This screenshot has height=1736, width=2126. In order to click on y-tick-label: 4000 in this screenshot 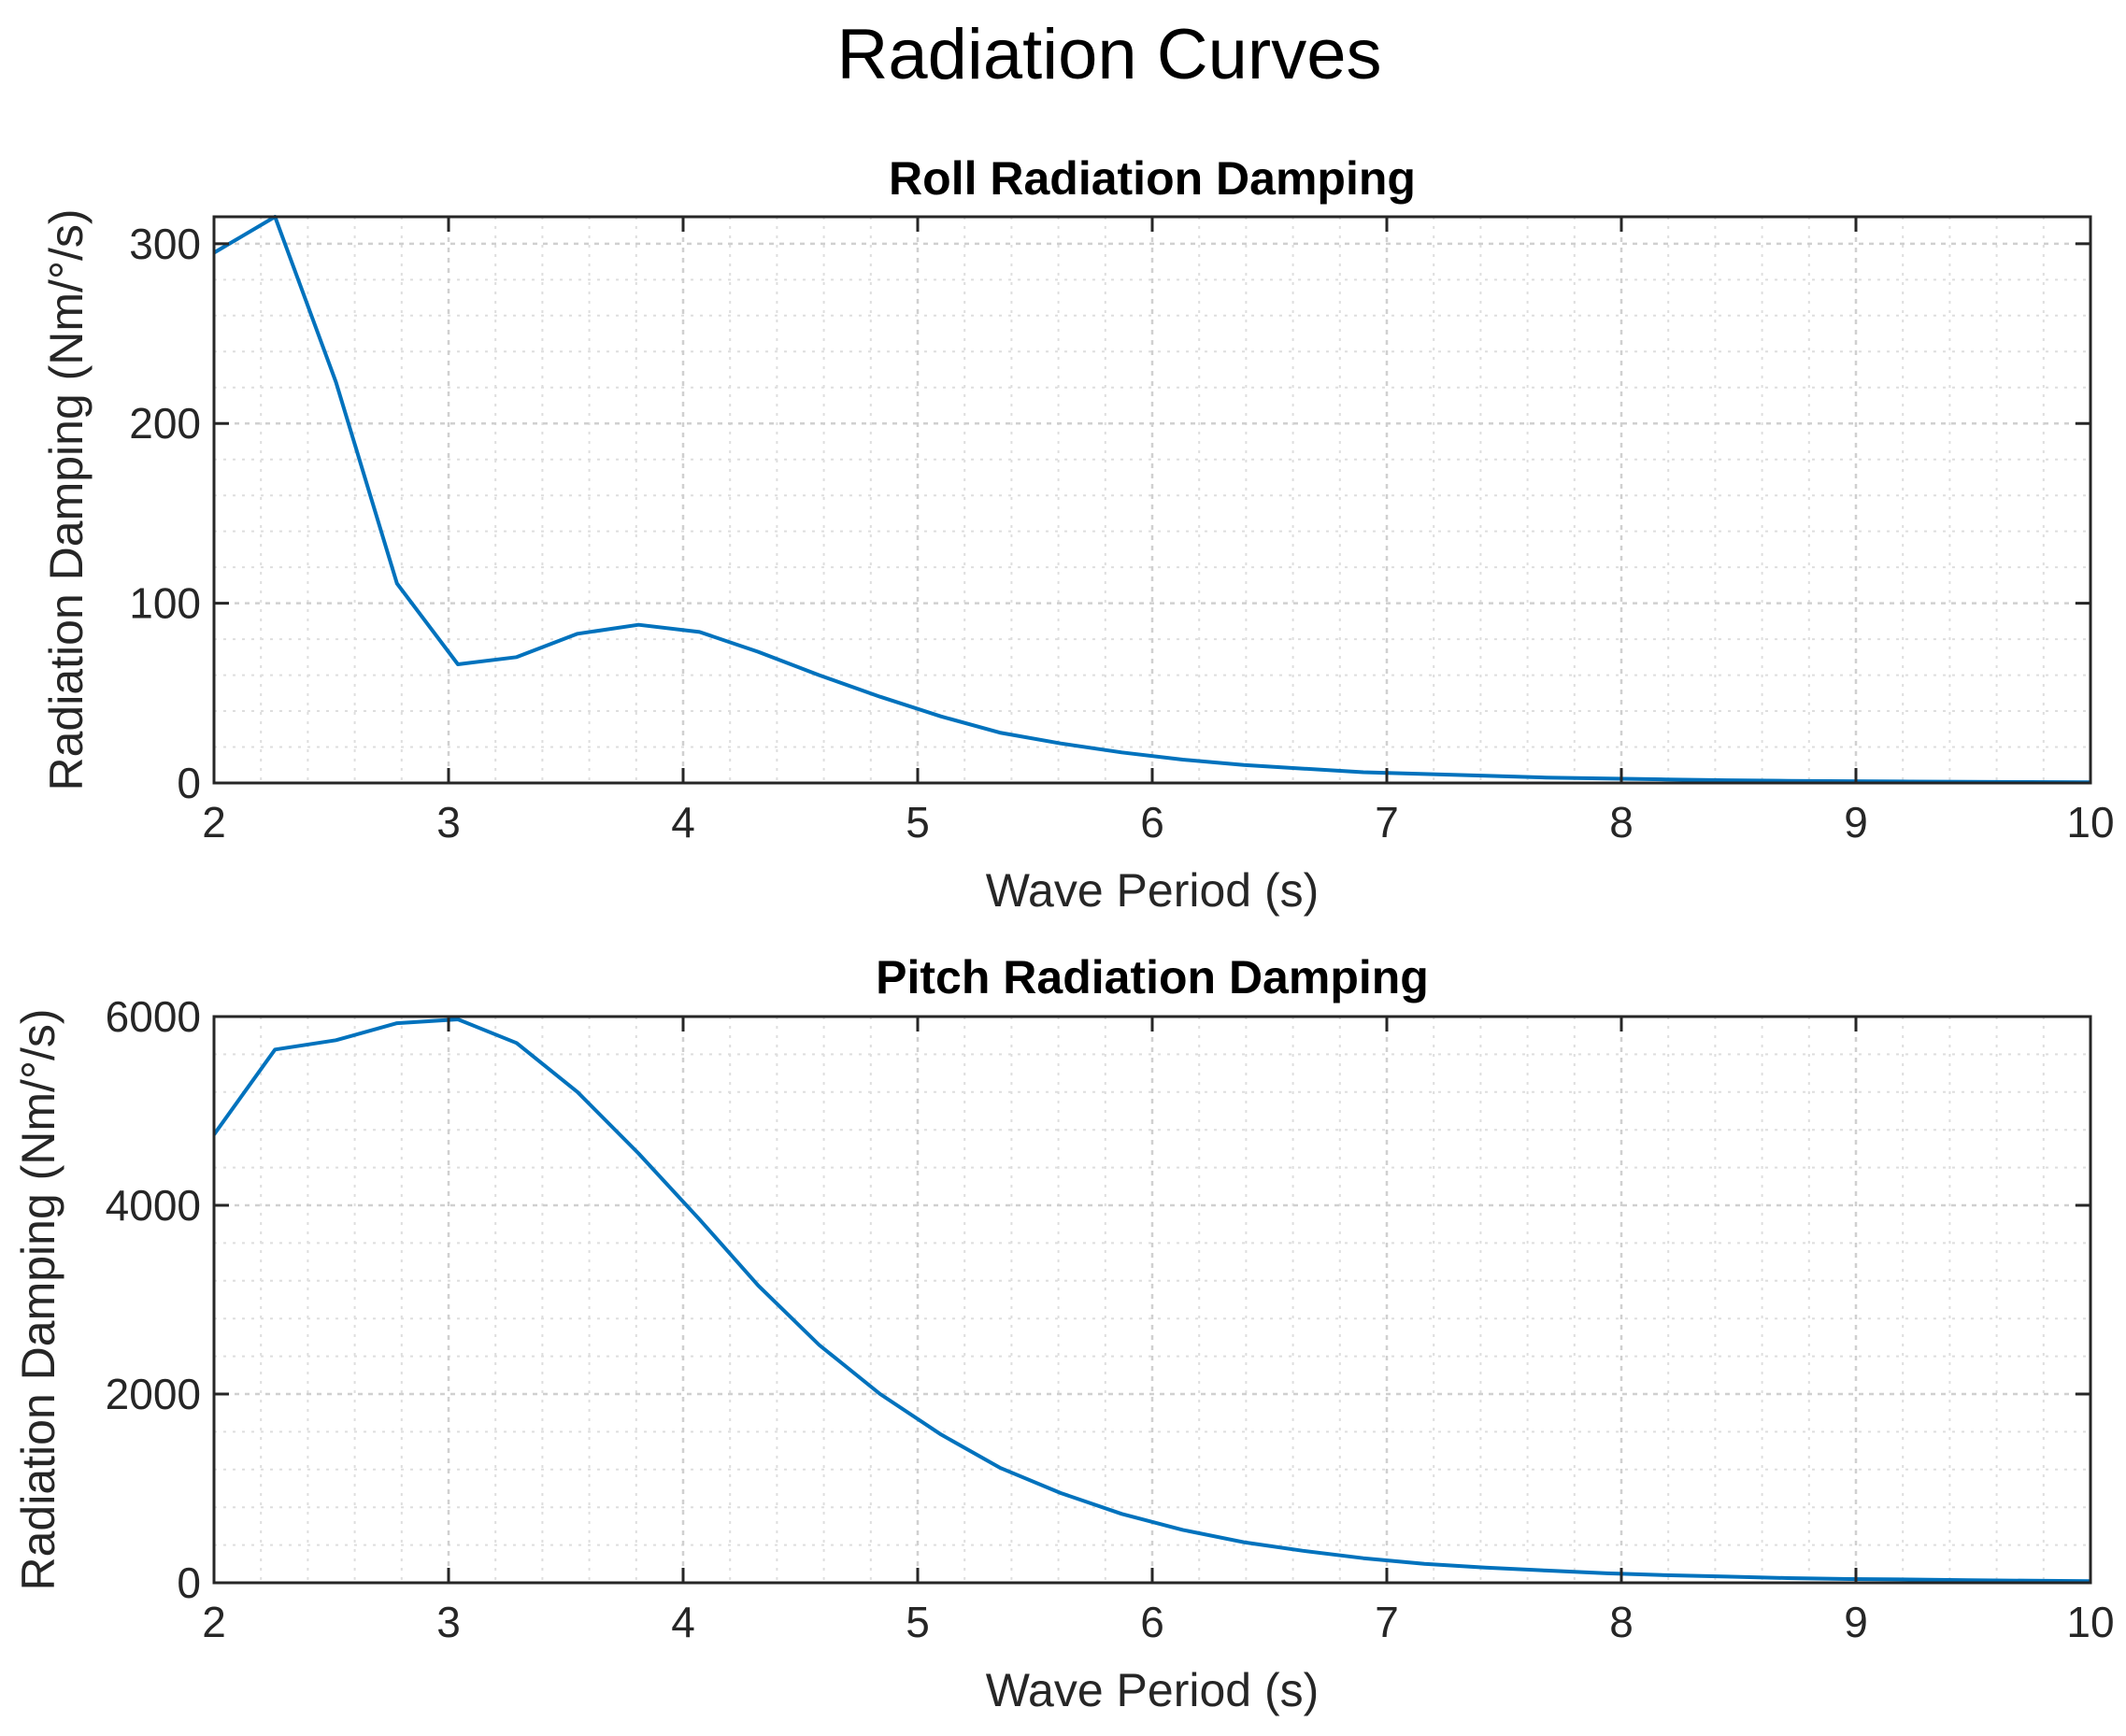, I will do `click(153, 1205)`.